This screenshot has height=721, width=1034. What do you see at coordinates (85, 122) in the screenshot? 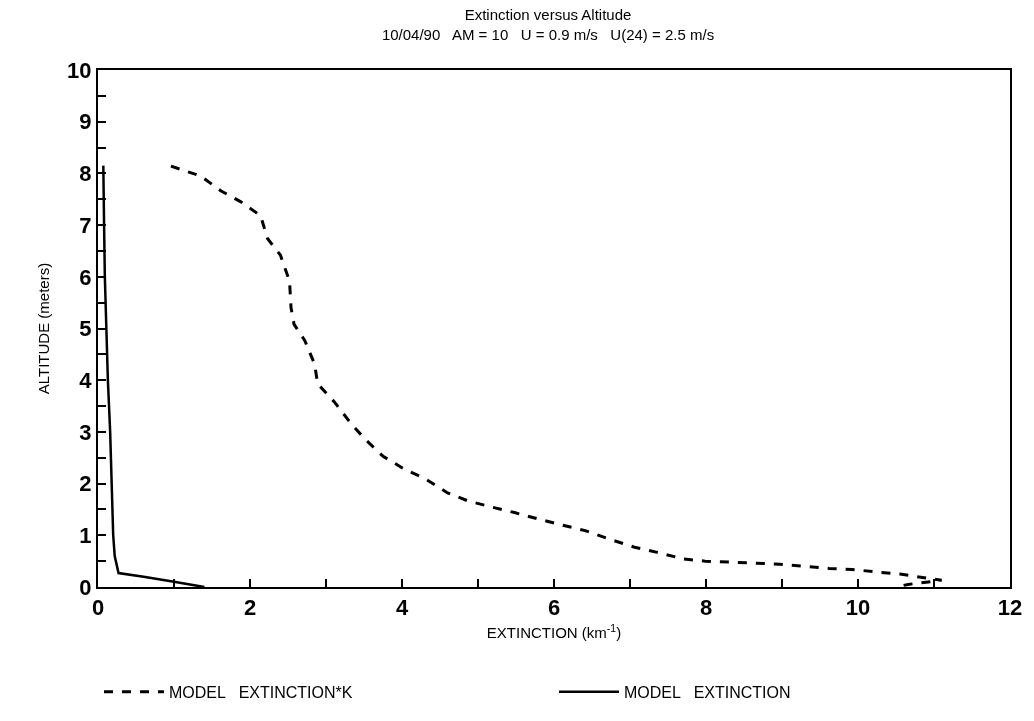
I see `y-tick-label: 9` at bounding box center [85, 122].